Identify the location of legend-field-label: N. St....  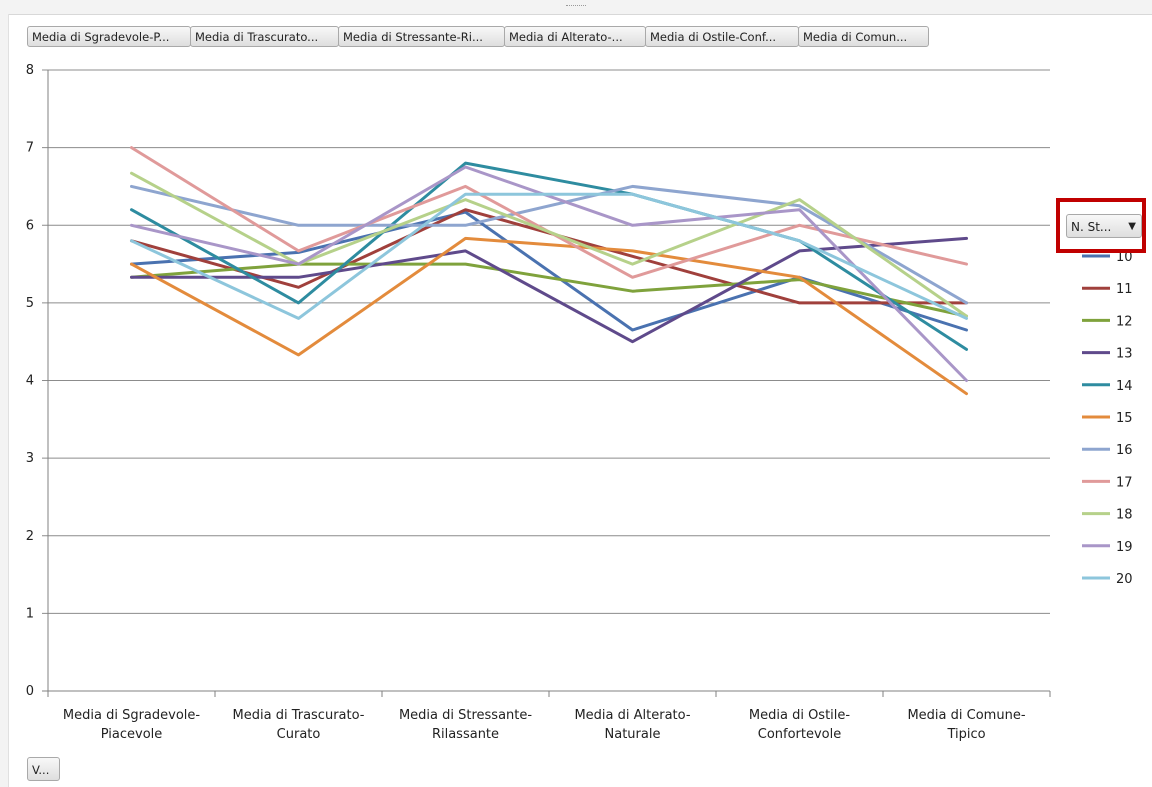
(1091, 227).